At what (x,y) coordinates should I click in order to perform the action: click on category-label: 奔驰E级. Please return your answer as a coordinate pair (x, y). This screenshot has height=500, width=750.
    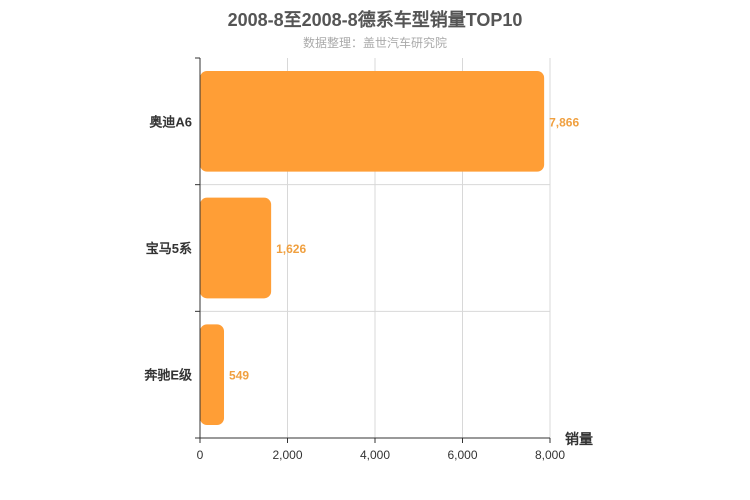
    Looking at the image, I should click on (168, 375).